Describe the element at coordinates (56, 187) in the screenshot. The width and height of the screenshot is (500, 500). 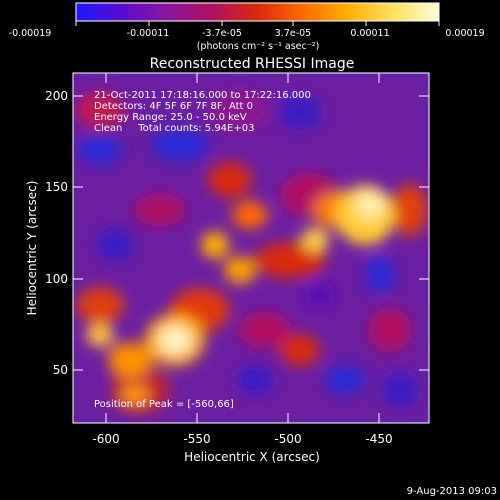
I see `y-tick-label: 150` at that location.